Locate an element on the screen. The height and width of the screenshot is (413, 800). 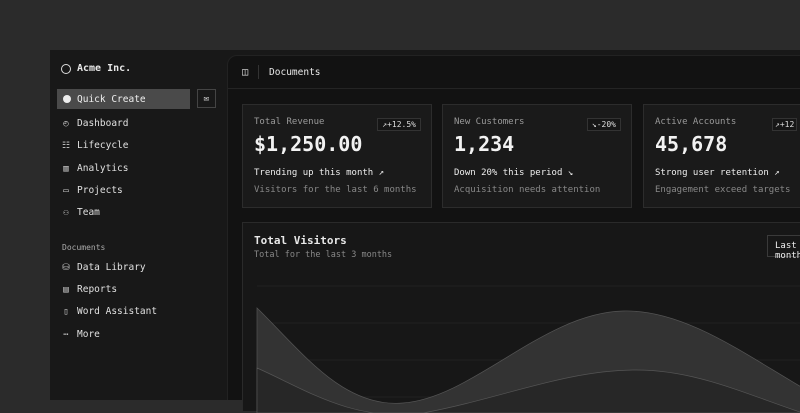
sidebar-item-label: Data Library is located at coordinates (111, 267).